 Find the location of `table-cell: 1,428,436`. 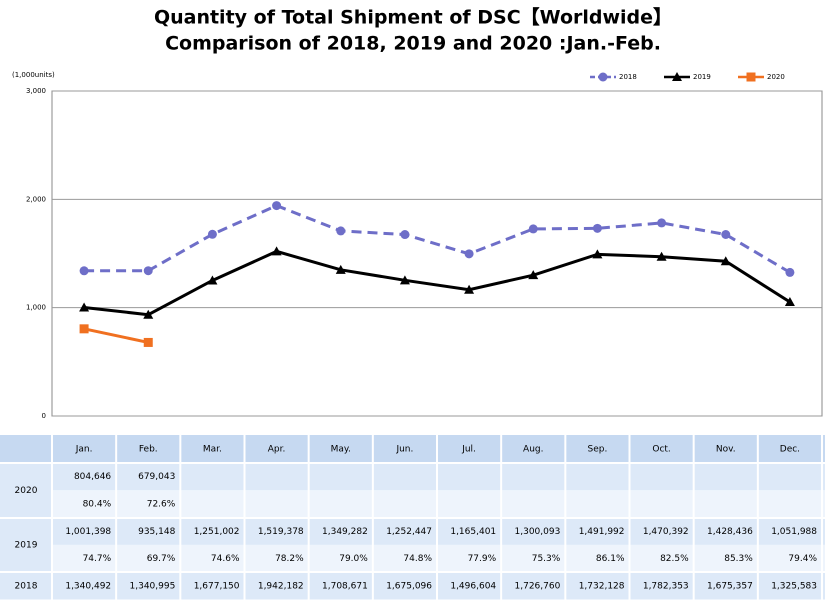

table-cell: 1,428,436 is located at coordinates (730, 532).